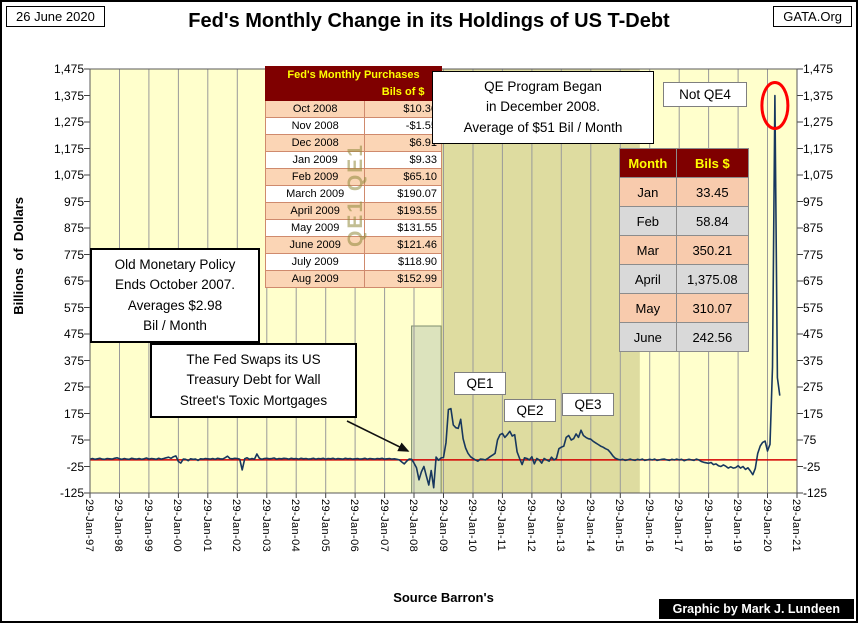  I want to click on table-cell: May, so click(648, 308).